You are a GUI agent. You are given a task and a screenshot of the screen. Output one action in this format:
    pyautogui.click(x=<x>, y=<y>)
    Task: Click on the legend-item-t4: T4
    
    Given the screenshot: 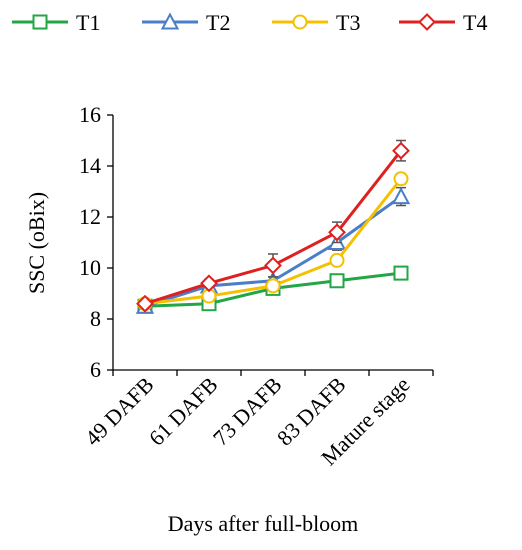 What is the action you would take?
    pyautogui.click(x=443, y=22)
    